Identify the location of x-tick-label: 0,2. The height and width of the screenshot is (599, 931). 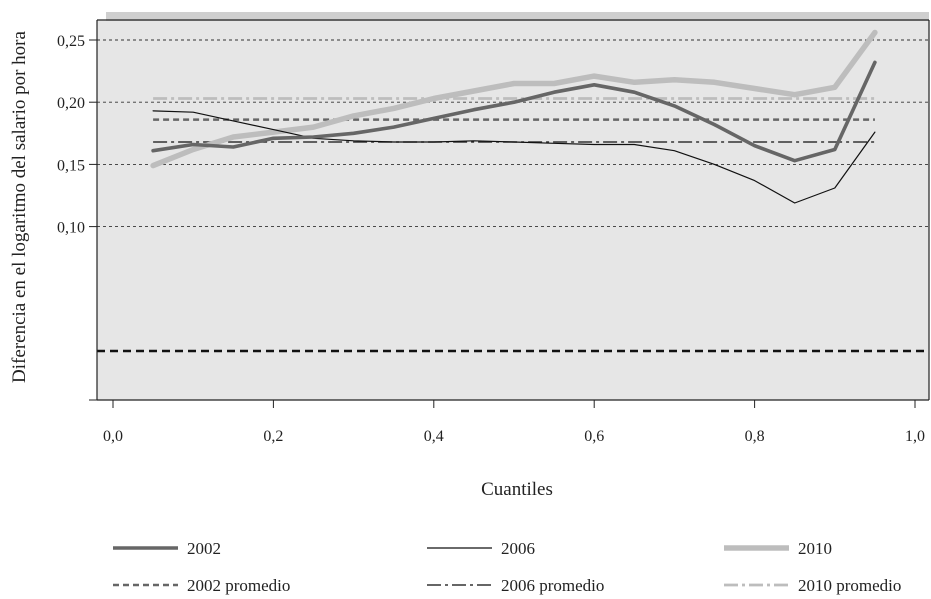
(273, 436).